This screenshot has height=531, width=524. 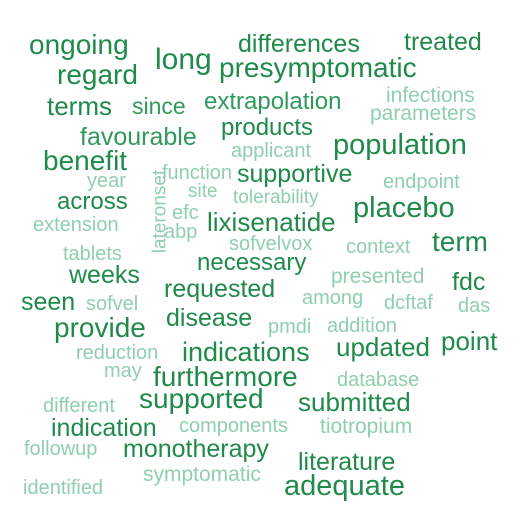 I want to click on word-benefit: benefit, so click(x=85, y=160).